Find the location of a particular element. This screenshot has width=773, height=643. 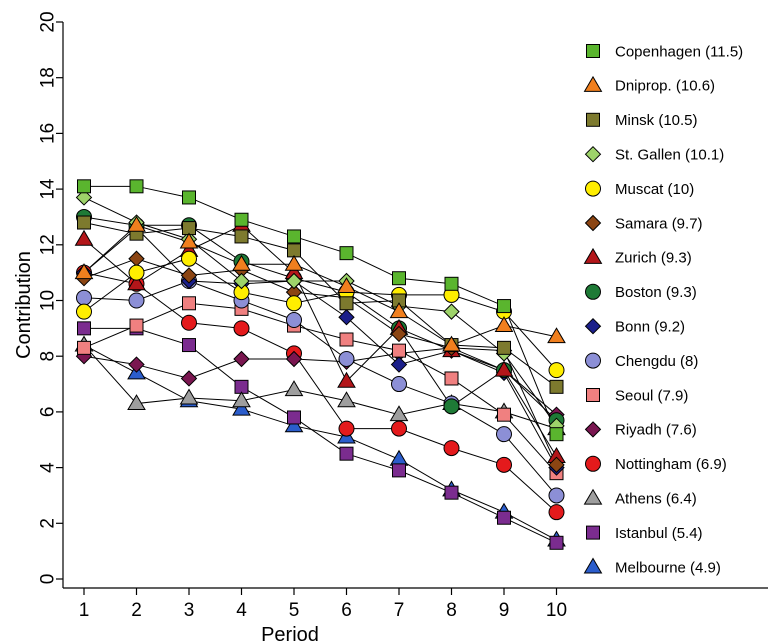

legend-label: Riyadh (7.6) is located at coordinates (656, 430).